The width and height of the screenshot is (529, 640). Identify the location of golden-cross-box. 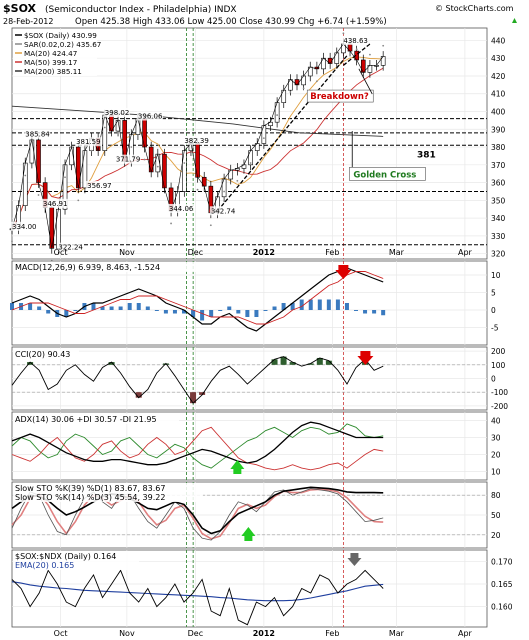
(387, 174).